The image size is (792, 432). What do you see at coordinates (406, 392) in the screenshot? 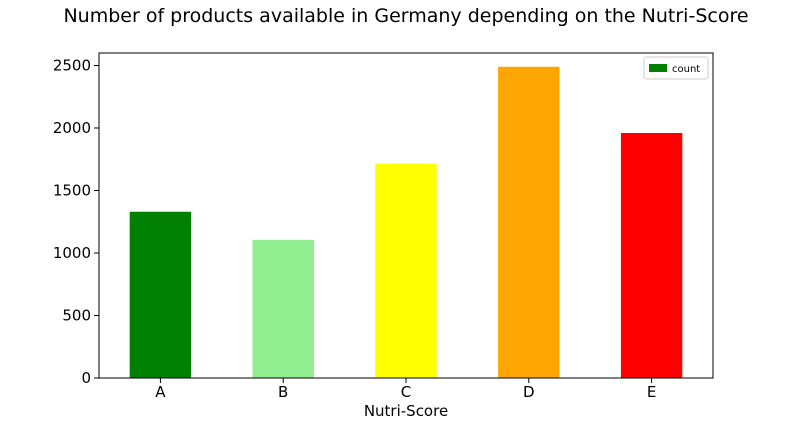
I see `x-tick-label: C` at bounding box center [406, 392].